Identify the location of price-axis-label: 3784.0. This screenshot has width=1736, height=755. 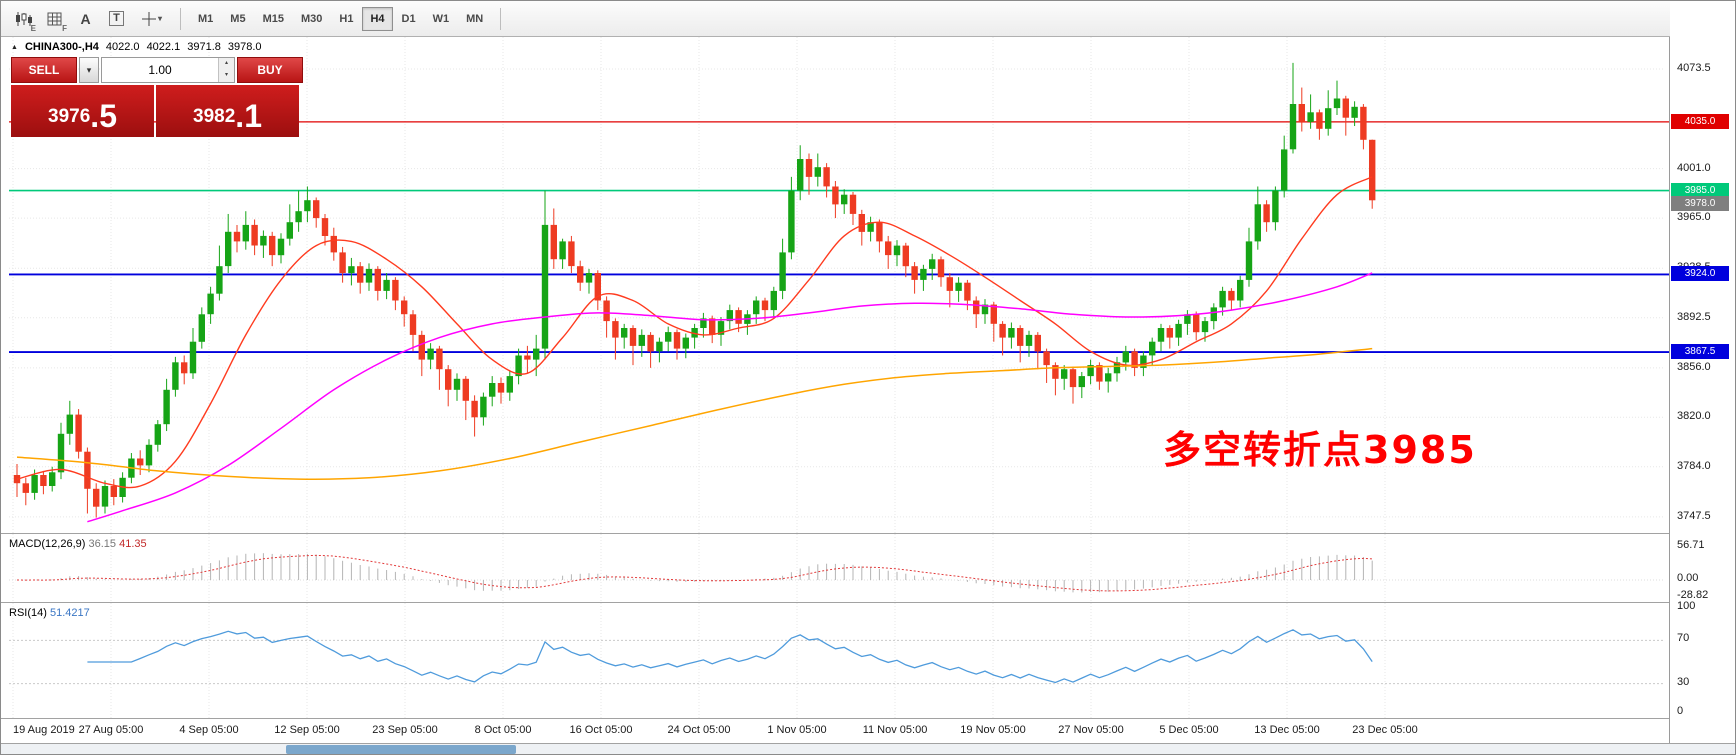
(1694, 465).